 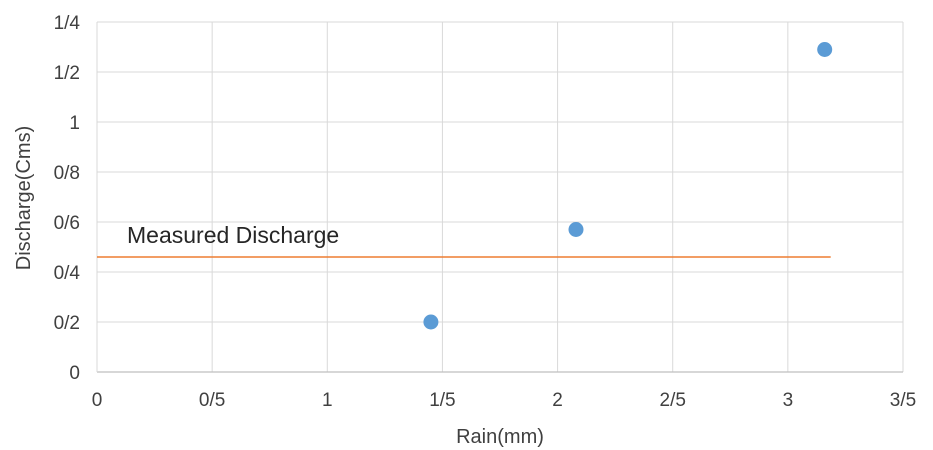 What do you see at coordinates (557, 400) in the screenshot?
I see `x-tick-label: 2` at bounding box center [557, 400].